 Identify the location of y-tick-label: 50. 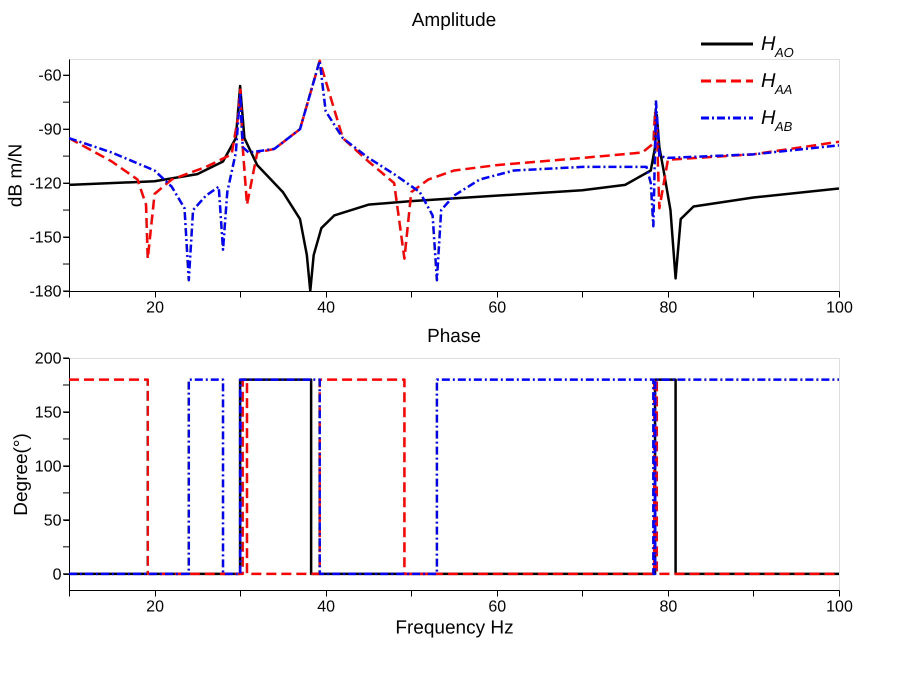
(53, 521).